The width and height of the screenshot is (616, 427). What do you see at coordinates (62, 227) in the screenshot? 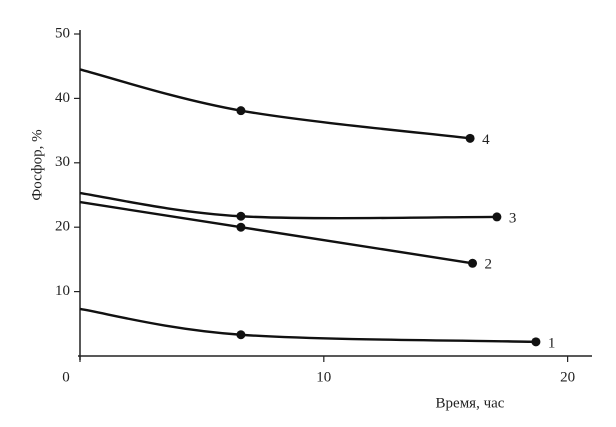
I see `y-tick-label: 20` at bounding box center [62, 227].